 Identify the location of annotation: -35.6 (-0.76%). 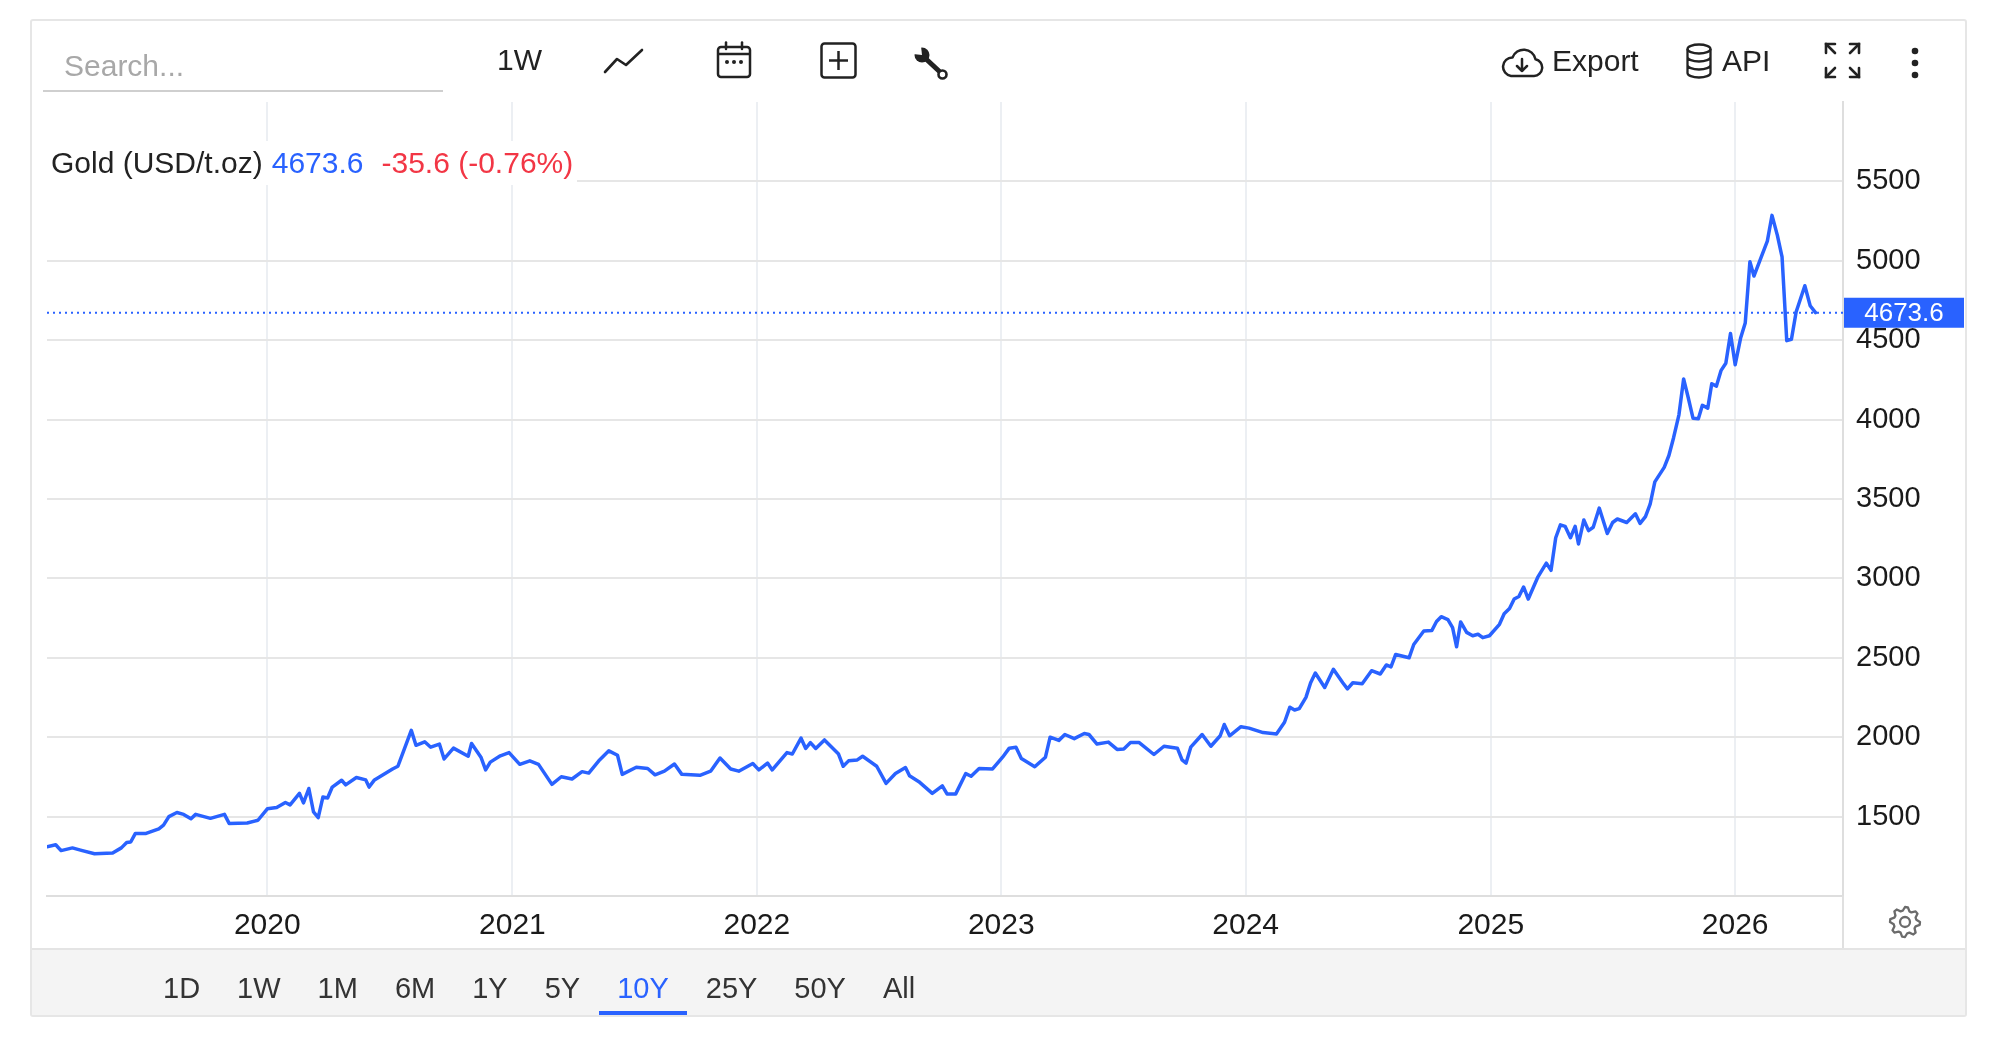
(477, 162).